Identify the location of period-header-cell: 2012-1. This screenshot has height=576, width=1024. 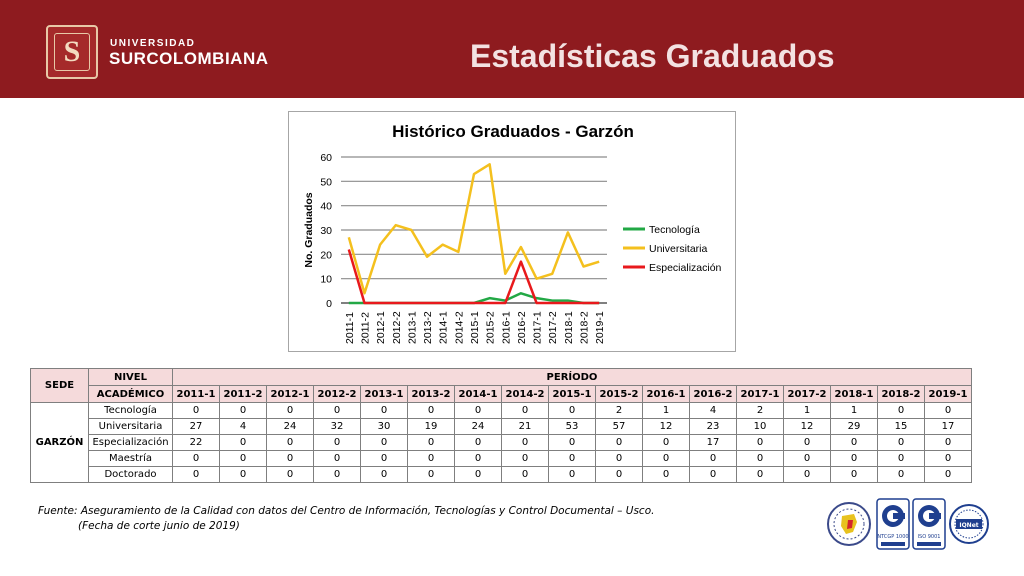
(290, 394).